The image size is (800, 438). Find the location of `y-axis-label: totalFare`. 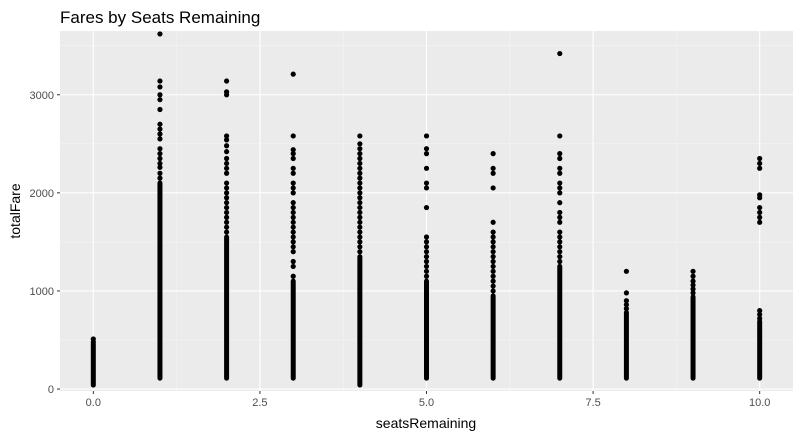

y-axis-label: totalFare is located at coordinates (15, 210).